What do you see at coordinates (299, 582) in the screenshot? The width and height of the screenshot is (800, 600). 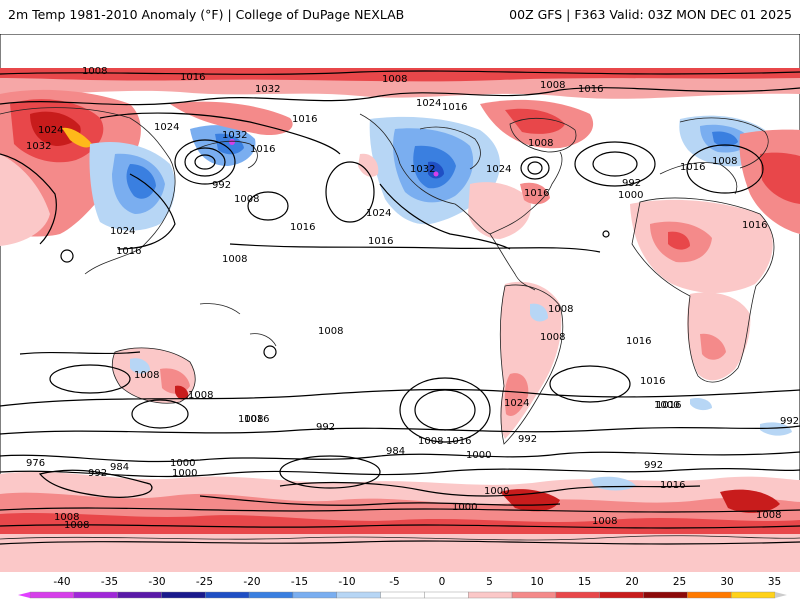 I see `colorbar-tick-label: -15` at bounding box center [299, 582].